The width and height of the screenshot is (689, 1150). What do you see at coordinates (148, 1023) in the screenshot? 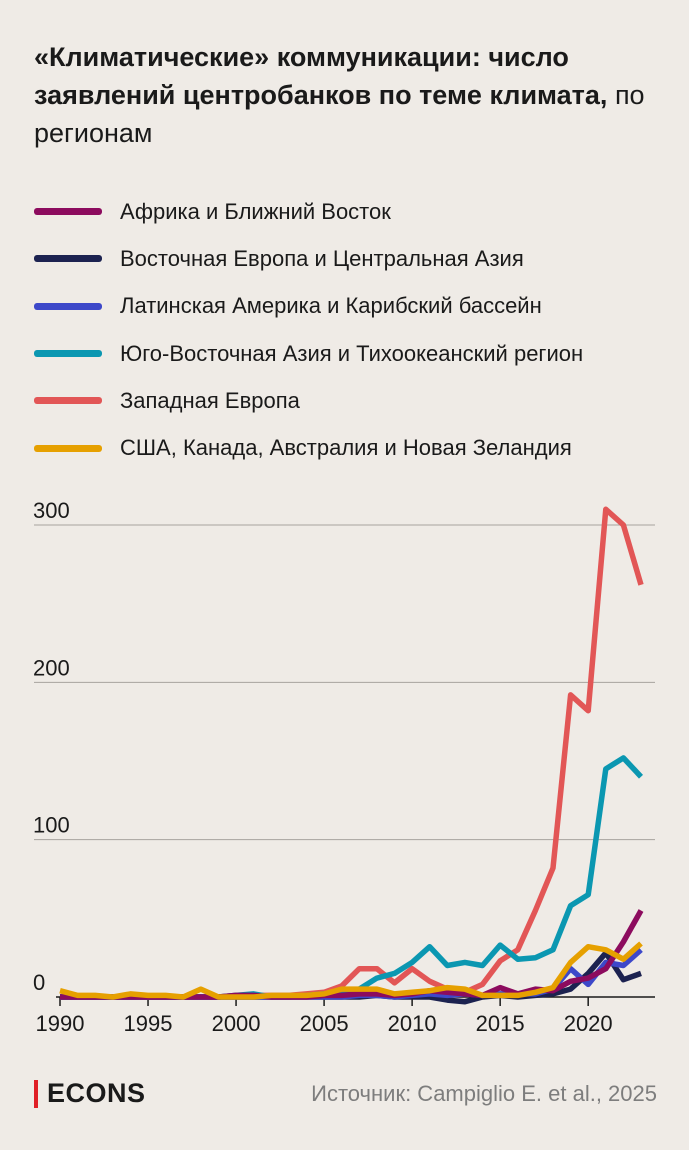
I see `x-tick-label: 1995` at bounding box center [148, 1023].